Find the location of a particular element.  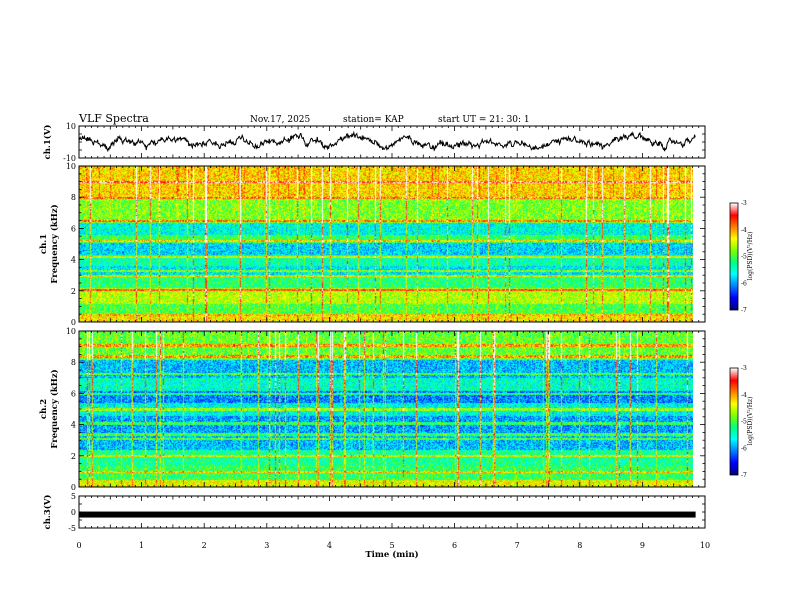

ch2-colorbar-frame is located at coordinates (734, 421).